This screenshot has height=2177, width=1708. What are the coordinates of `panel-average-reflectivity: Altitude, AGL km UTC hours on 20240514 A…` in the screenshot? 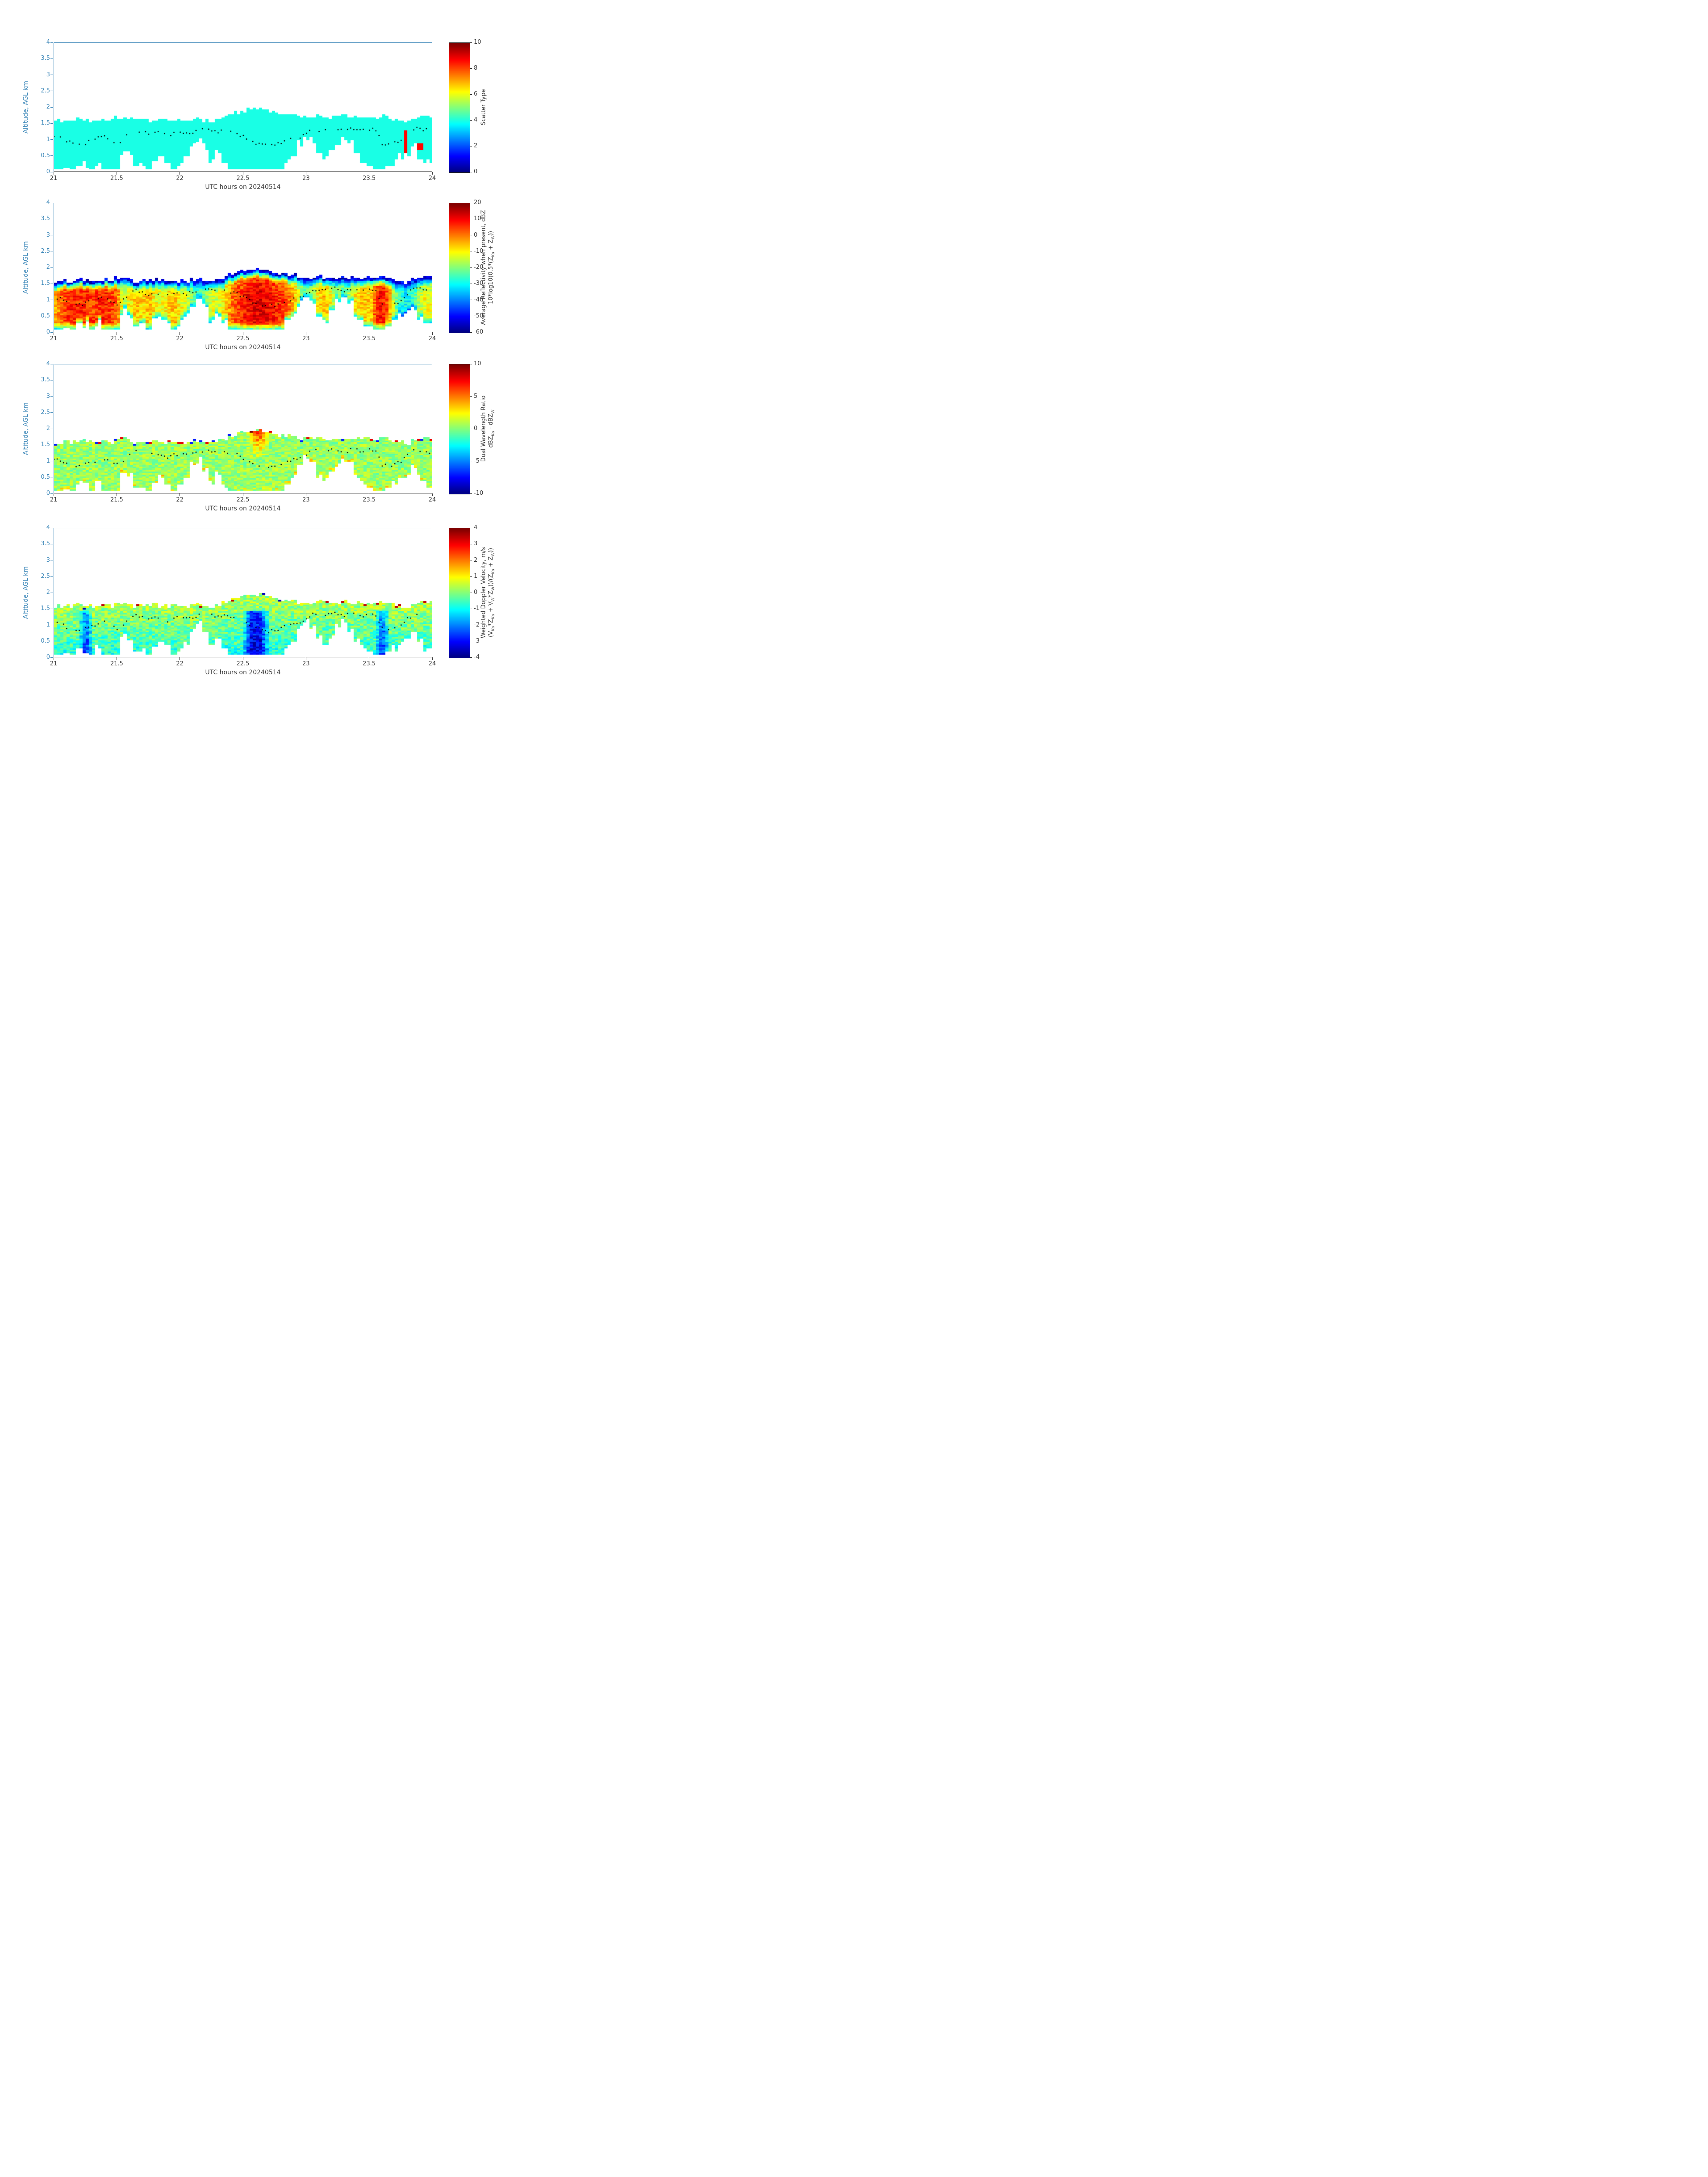 It's located at (273, 277).